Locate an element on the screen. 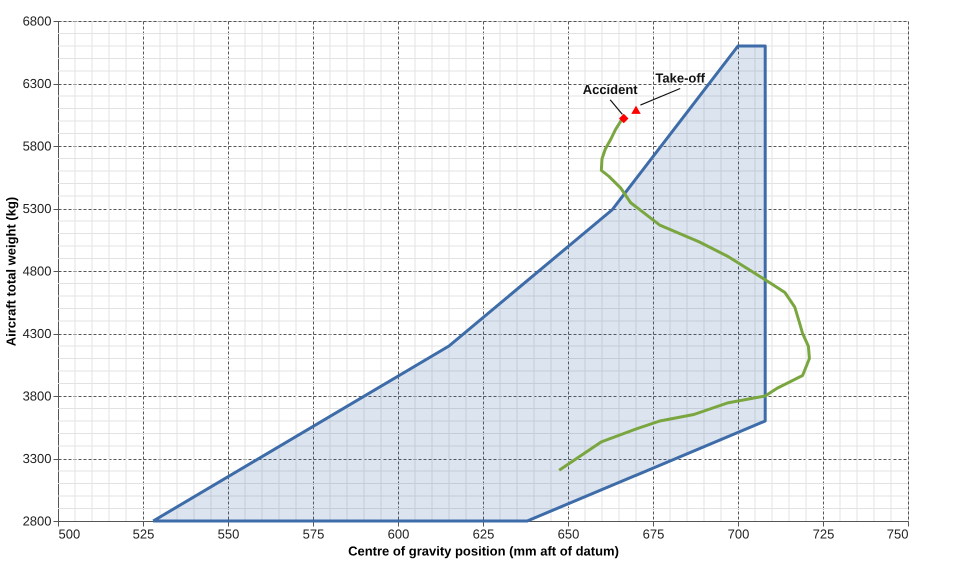 The height and width of the screenshot is (585, 966). x-axis-title: Centre of gravity position (mm aft of datum) is located at coordinates (483, 551).